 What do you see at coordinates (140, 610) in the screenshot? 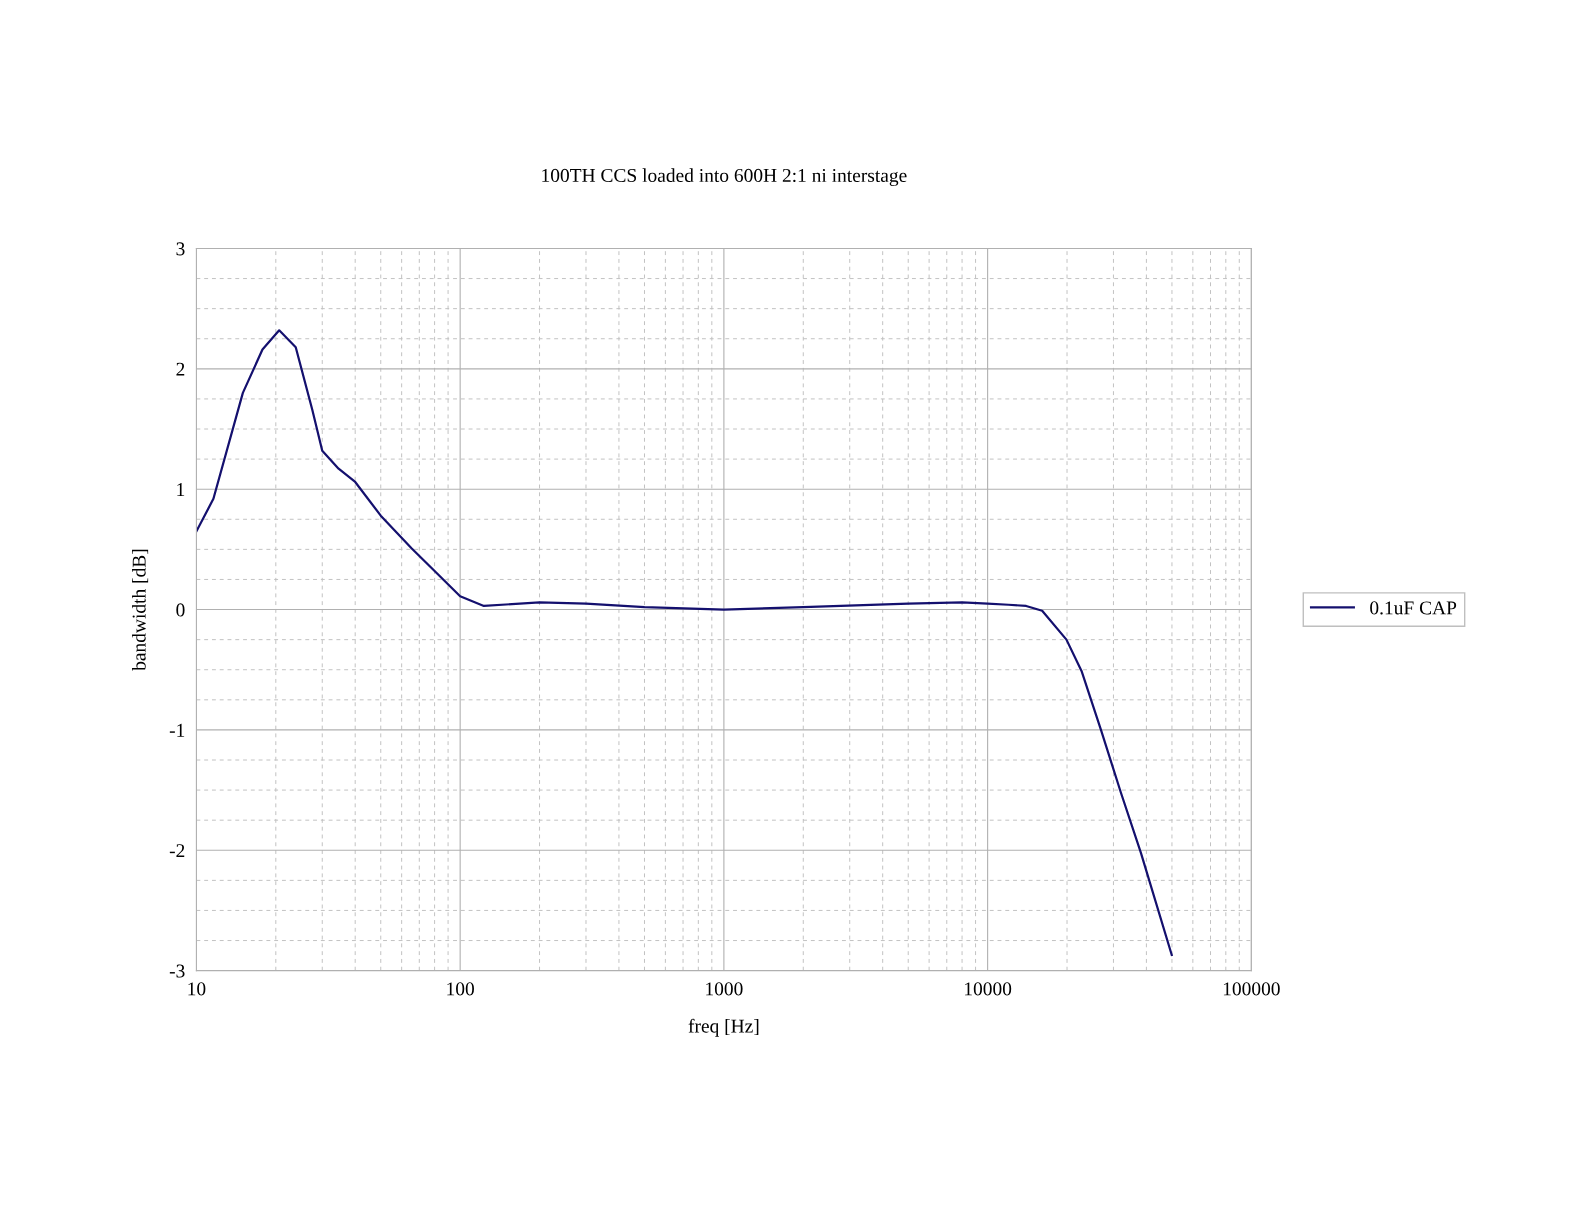
I see `y-axis-title: bandwidth [dB]` at bounding box center [140, 610].